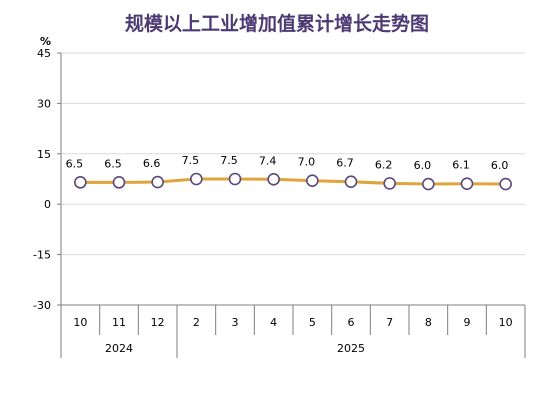 The width and height of the screenshot is (554, 402). I want to click on y-tick-label: -15, so click(42, 255).